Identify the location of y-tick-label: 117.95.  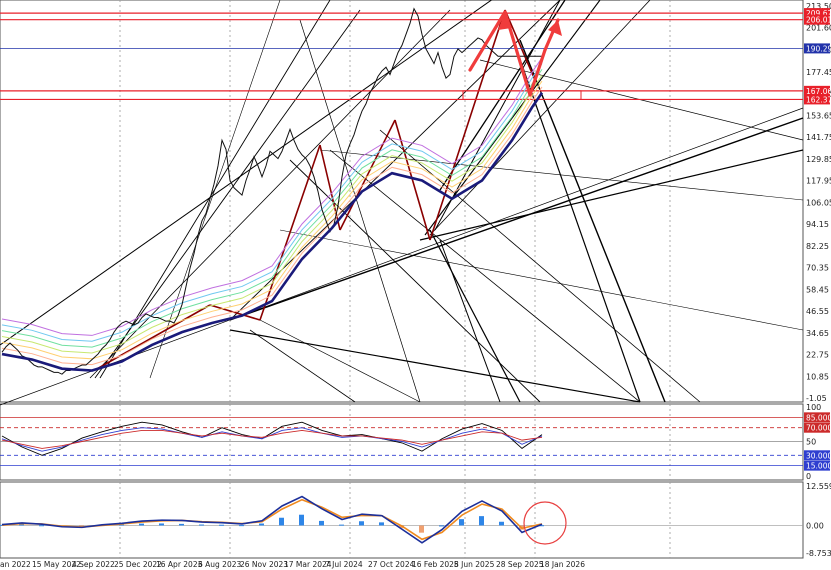
(818, 181).